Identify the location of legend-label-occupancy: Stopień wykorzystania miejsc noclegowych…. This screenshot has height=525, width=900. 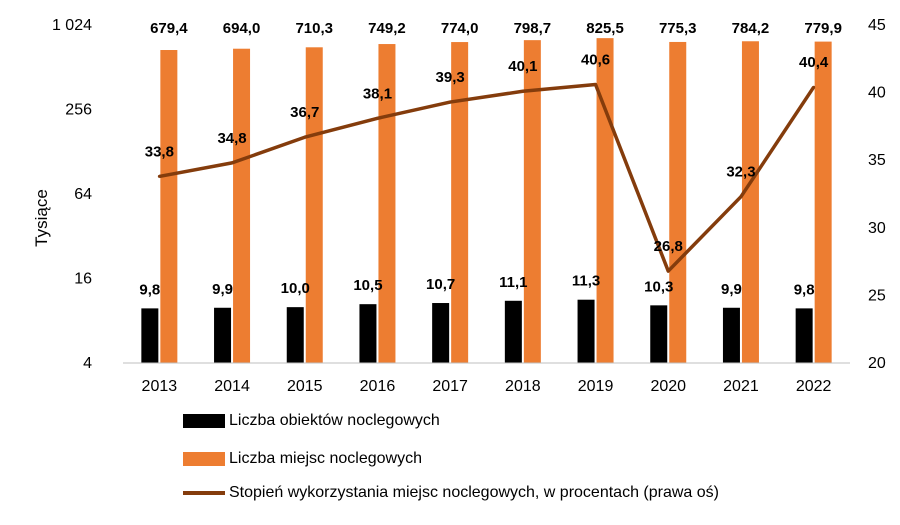
(474, 492).